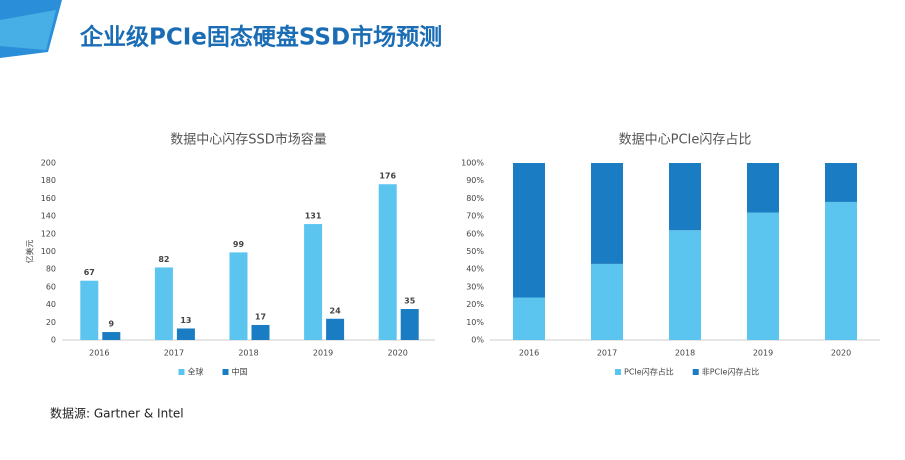 This screenshot has width=905, height=460. What do you see at coordinates (48, 216) in the screenshot?
I see `y-tick-label: 140` at bounding box center [48, 216].